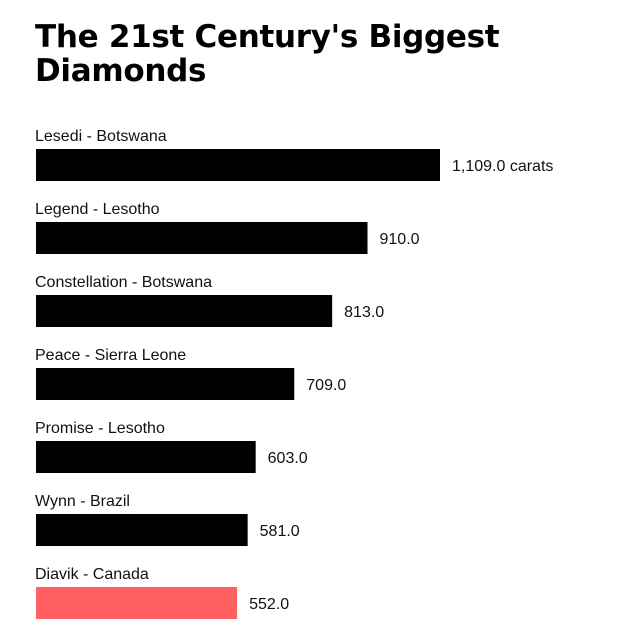 This screenshot has height=640, width=640. What do you see at coordinates (123, 282) in the screenshot?
I see `category-label: Constellation - Botswana` at bounding box center [123, 282].